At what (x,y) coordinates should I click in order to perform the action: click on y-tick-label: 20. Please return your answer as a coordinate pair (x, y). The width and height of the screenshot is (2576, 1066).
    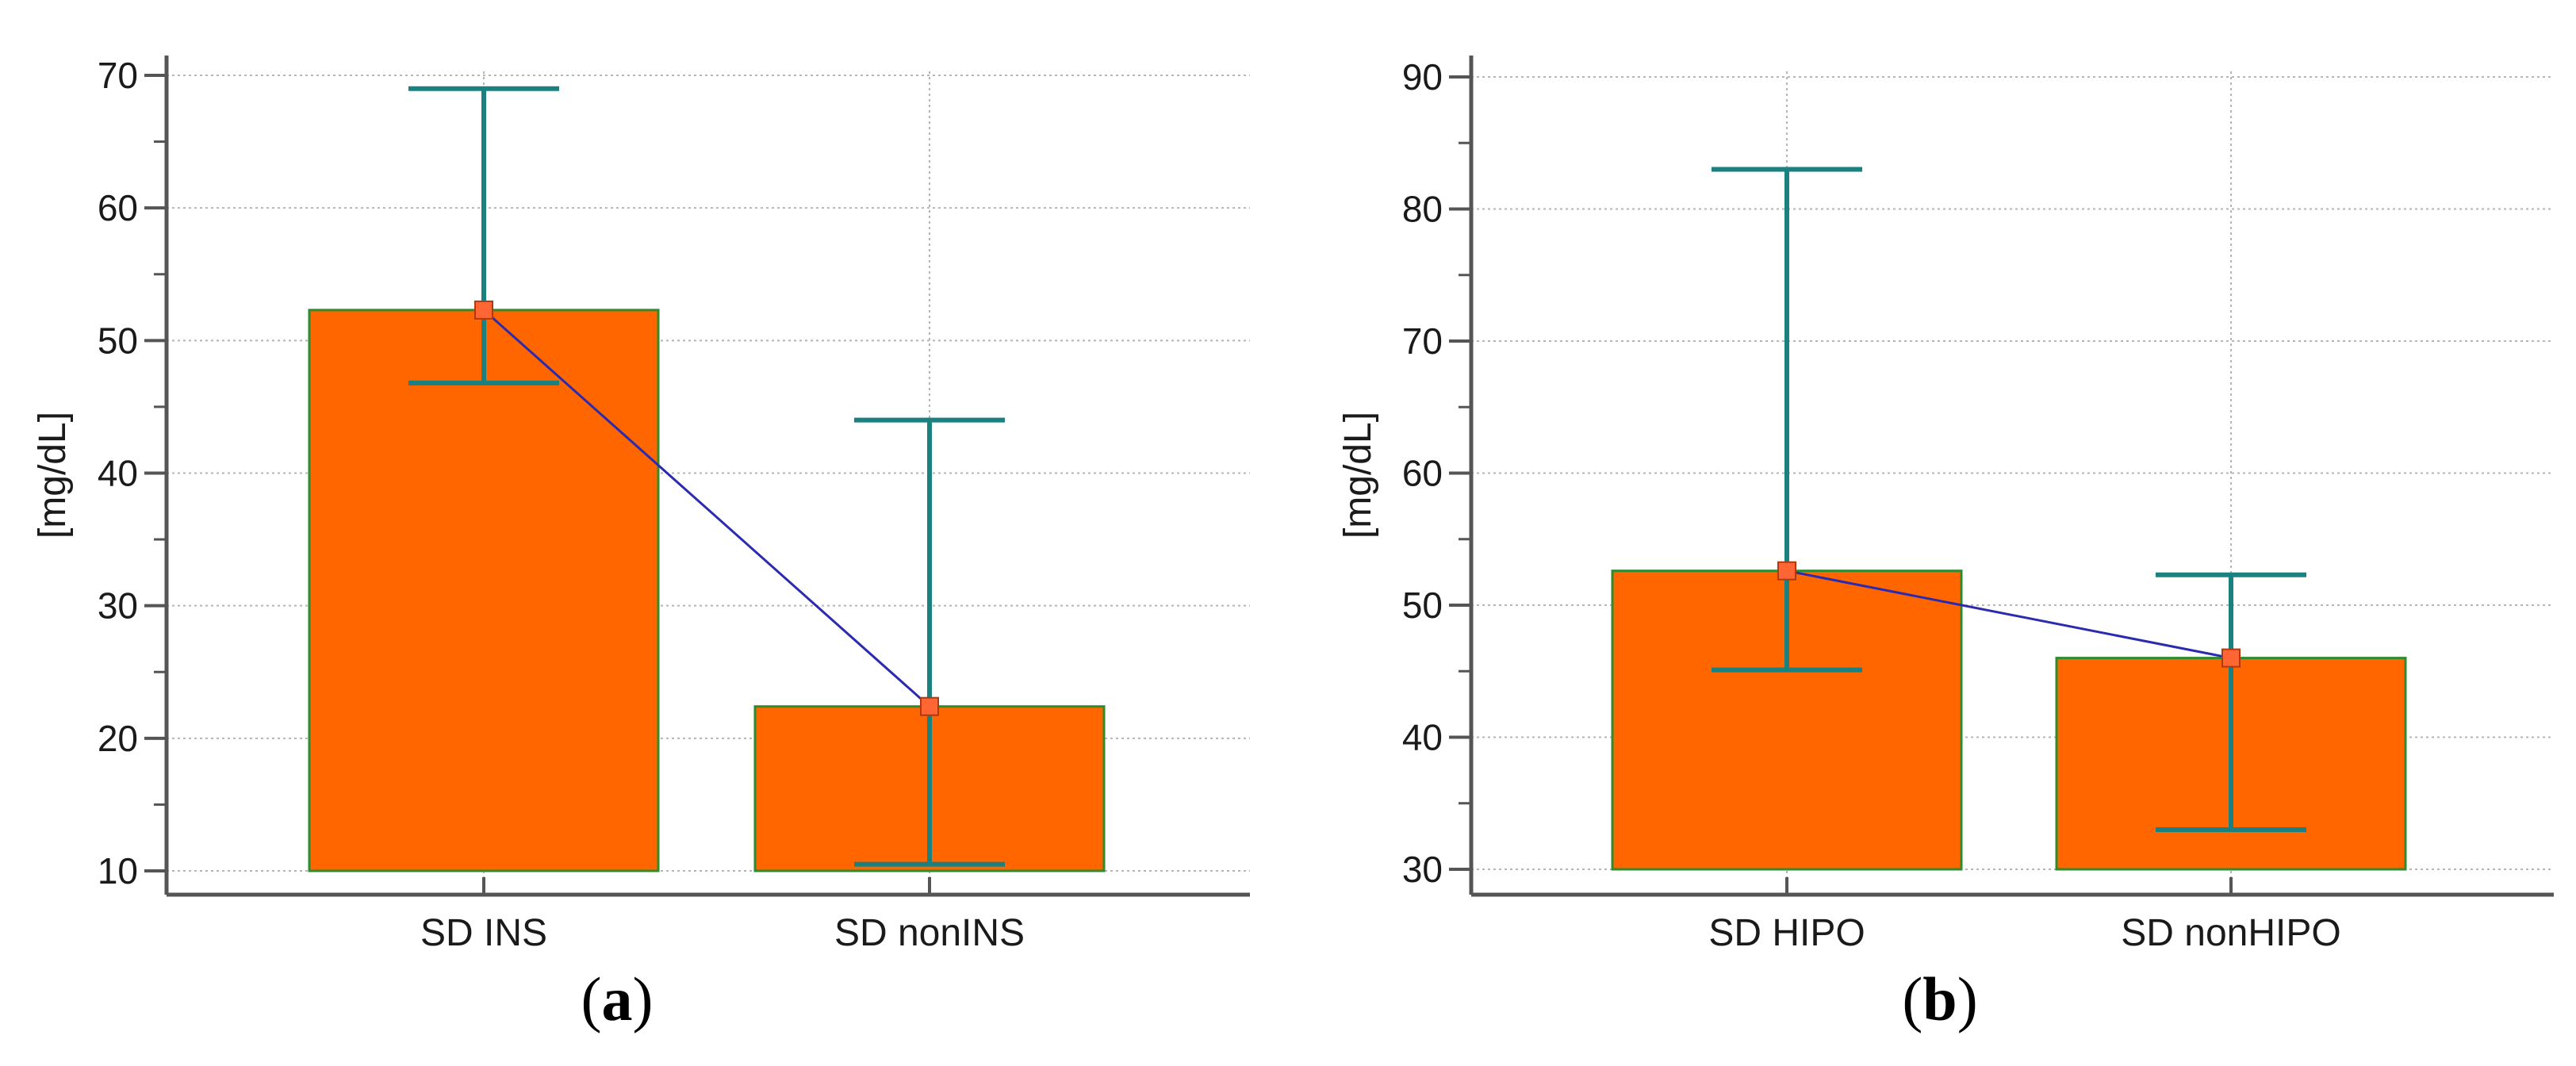
    Looking at the image, I should click on (118, 738).